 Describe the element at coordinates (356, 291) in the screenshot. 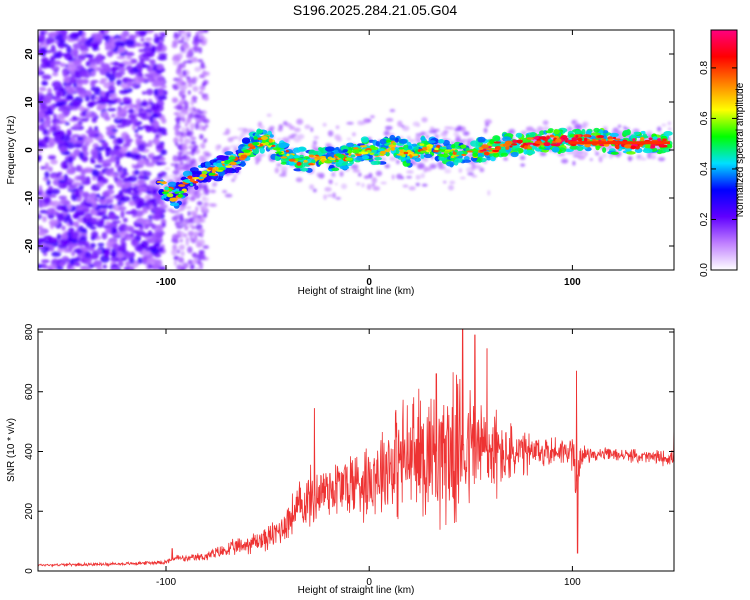

I see `top-x-axis-label: Height of straight line (km)` at that location.